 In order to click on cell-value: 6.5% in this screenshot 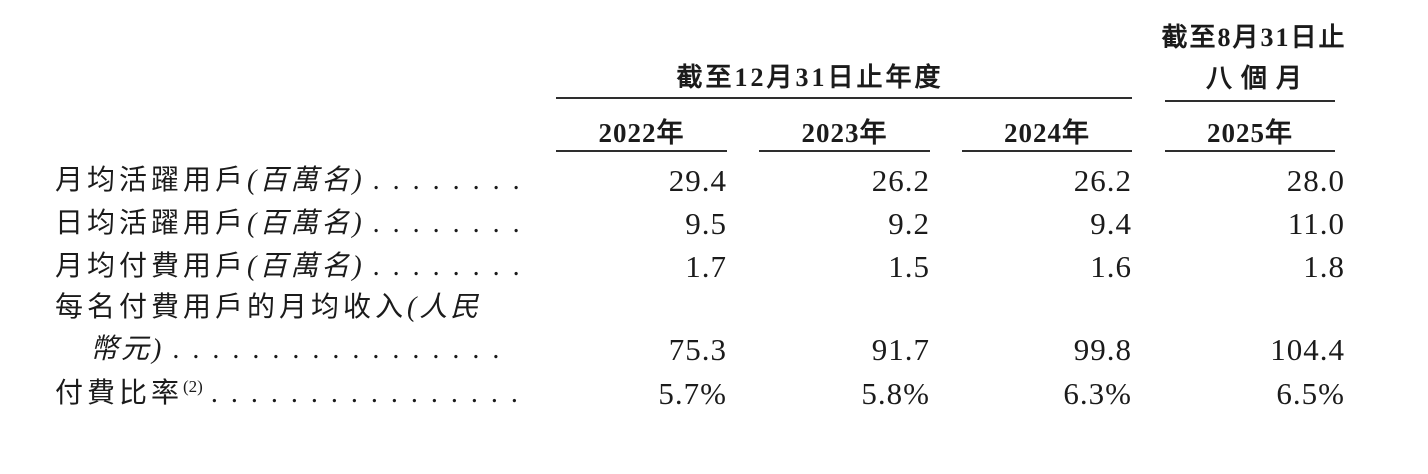, I will do `click(1310, 393)`.